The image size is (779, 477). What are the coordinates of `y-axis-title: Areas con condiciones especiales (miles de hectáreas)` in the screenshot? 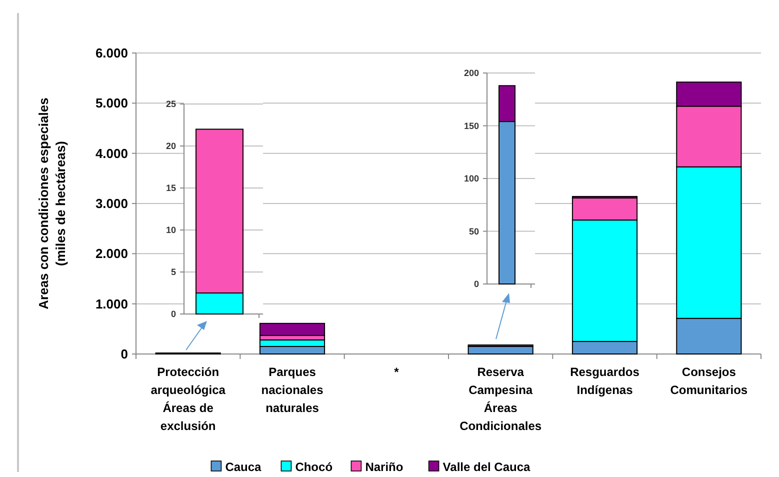 It's located at (52, 204).